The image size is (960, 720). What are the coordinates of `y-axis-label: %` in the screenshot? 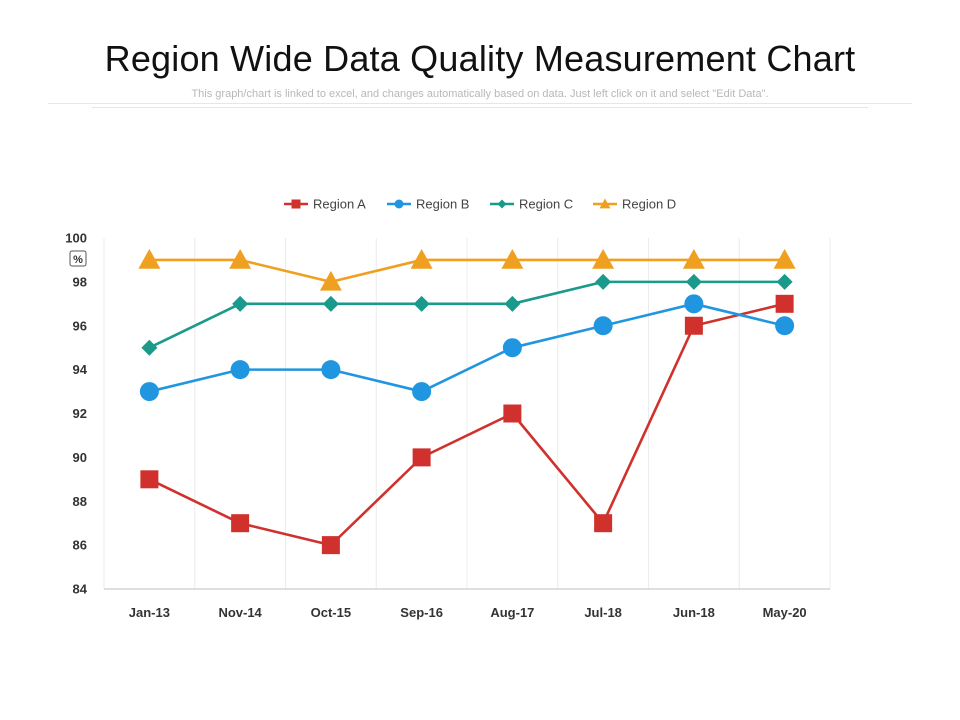 It's located at (78, 260).